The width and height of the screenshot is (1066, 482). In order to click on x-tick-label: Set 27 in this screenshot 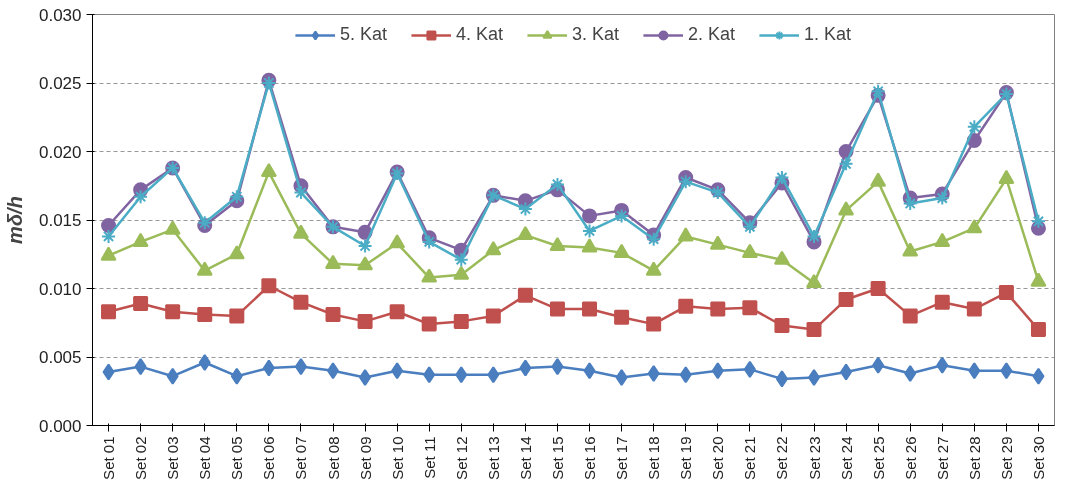, I will do `click(942, 458)`.